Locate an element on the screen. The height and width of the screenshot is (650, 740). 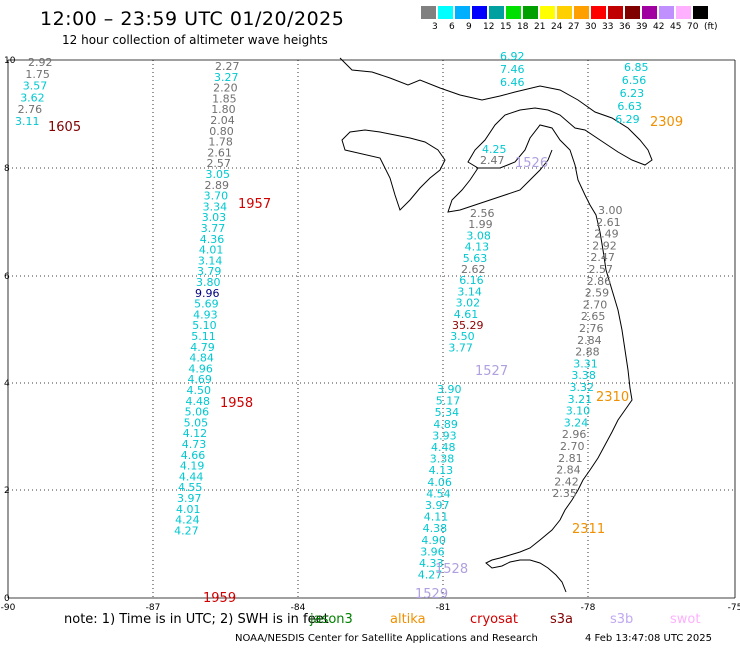
wave-height-value: 4.01 is located at coordinates (188, 509).